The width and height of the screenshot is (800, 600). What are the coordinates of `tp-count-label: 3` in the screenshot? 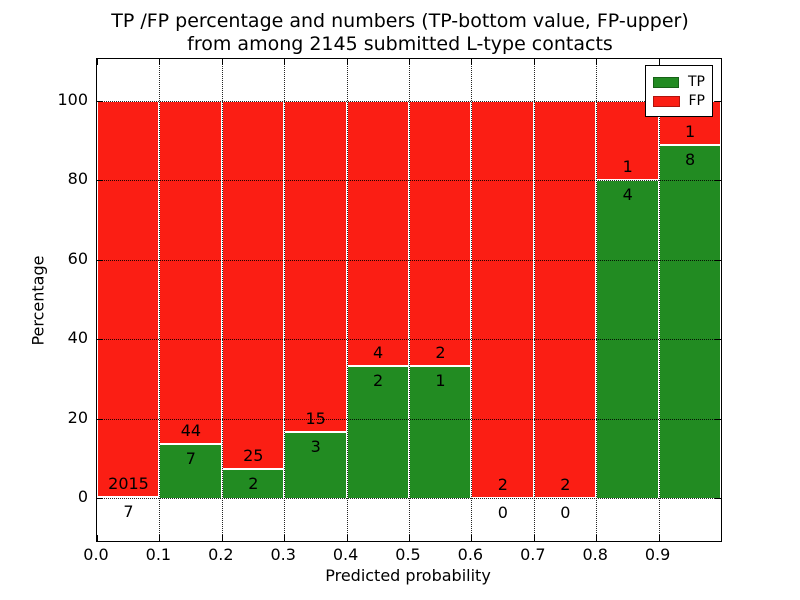 It's located at (315, 446).